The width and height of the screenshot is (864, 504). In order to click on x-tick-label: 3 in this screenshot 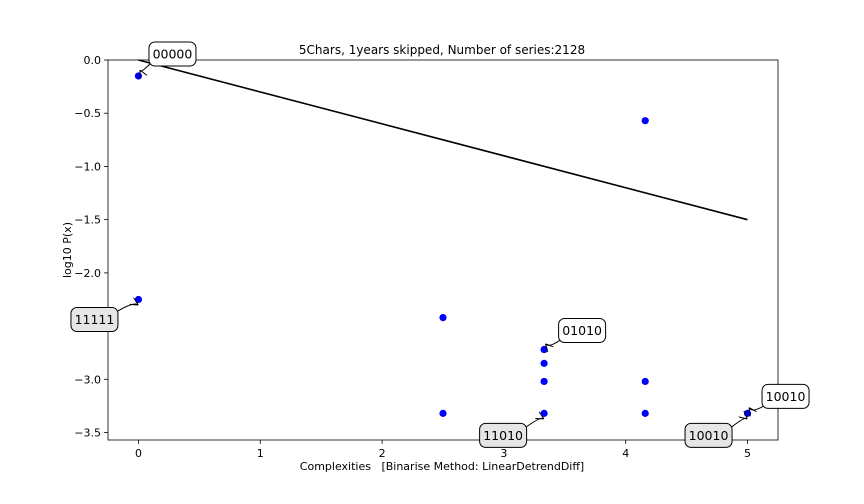, I will do `click(503, 453)`.